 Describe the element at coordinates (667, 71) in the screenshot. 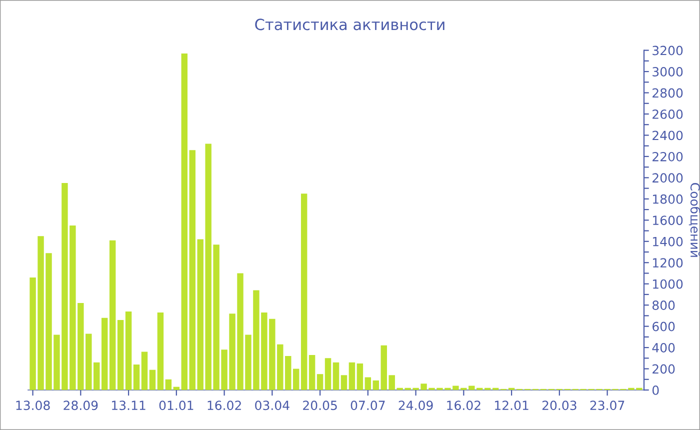

I see `y-tick-label: 3000` at that location.